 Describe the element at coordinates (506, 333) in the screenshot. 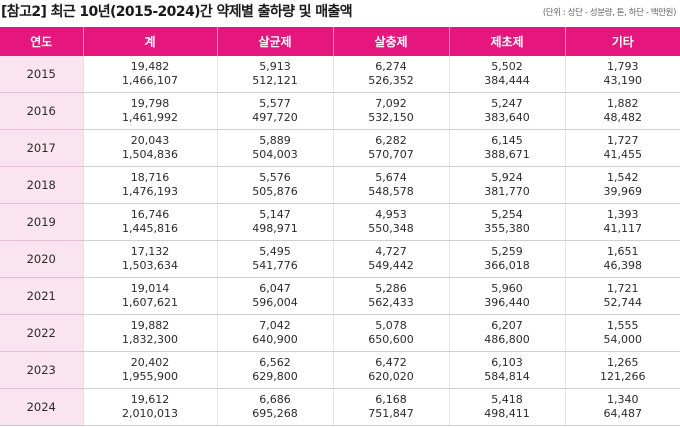

I see `herbicide-cell: 6,207 486,800` at that location.